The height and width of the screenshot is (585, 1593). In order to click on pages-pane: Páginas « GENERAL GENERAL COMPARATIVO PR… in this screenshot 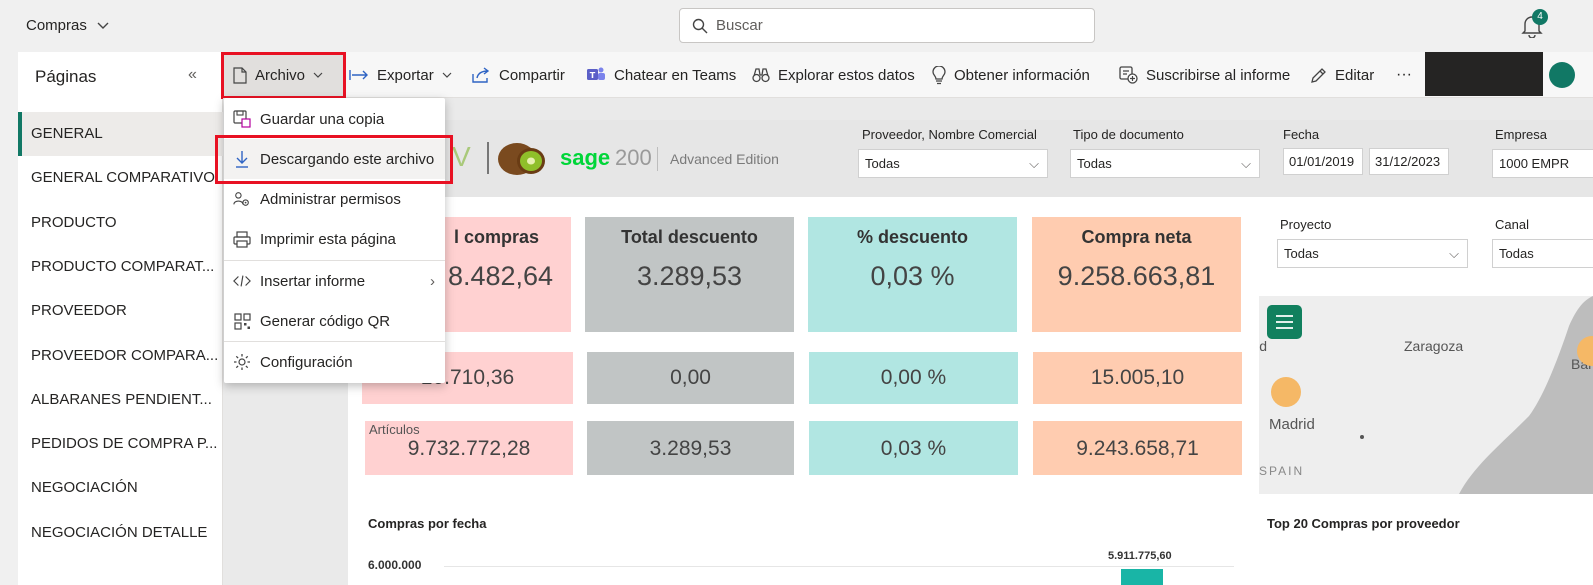, I will do `click(120, 318)`.